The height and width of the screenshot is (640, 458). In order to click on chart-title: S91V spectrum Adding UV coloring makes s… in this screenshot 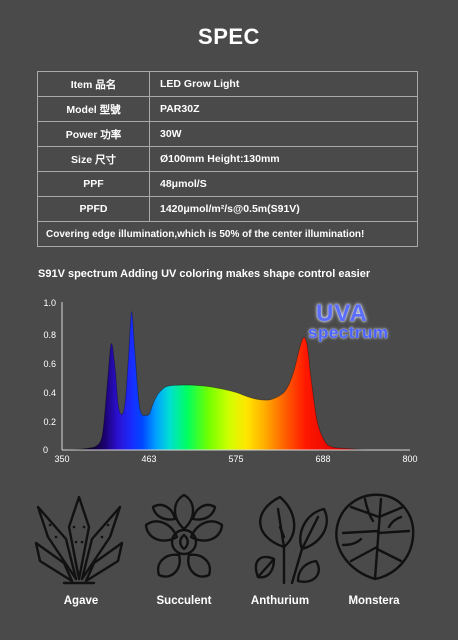, I will do `click(204, 274)`.